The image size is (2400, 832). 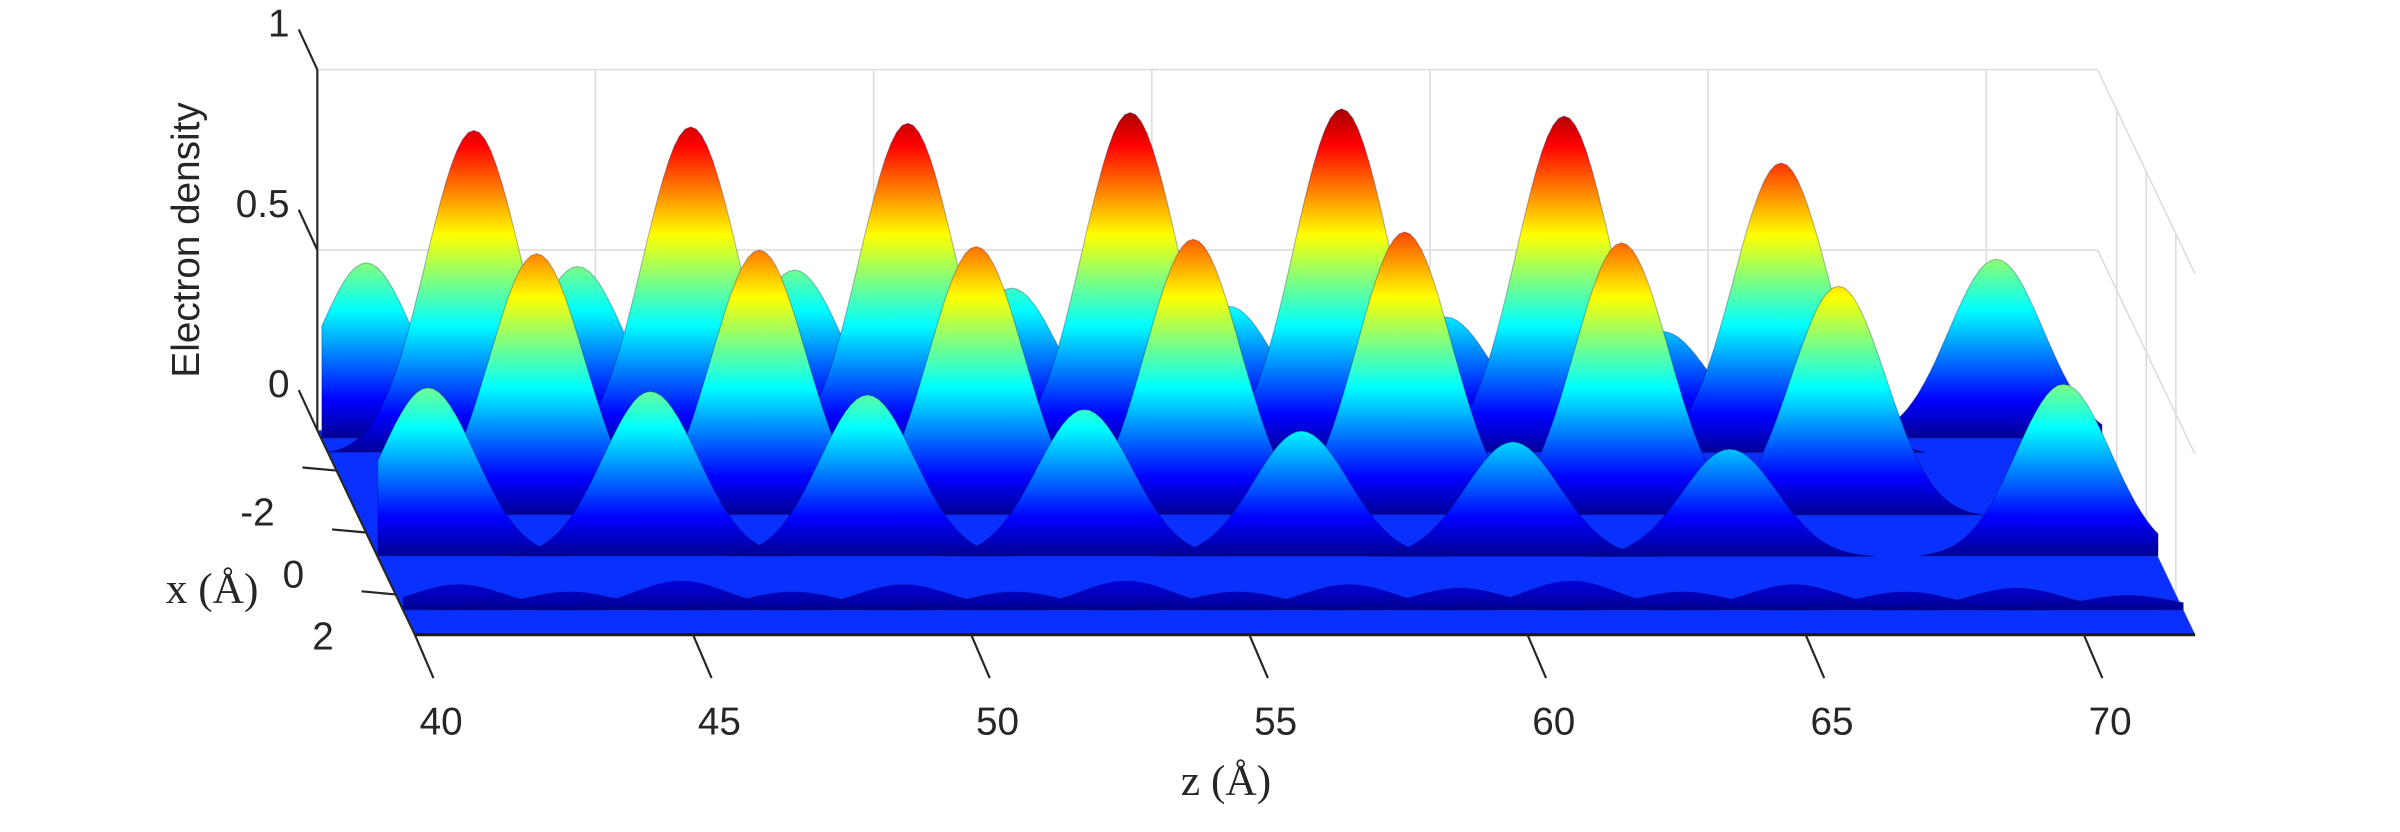 What do you see at coordinates (1831, 722) in the screenshot?
I see `z-tick-label: 65` at bounding box center [1831, 722].